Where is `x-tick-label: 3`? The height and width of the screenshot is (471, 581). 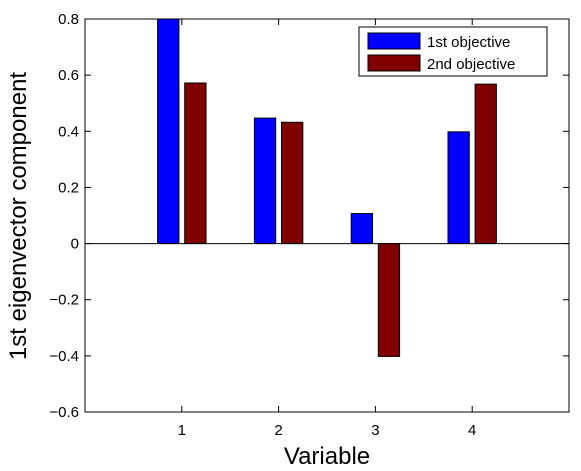
x-tick-label: 3 is located at coordinates (375, 430).